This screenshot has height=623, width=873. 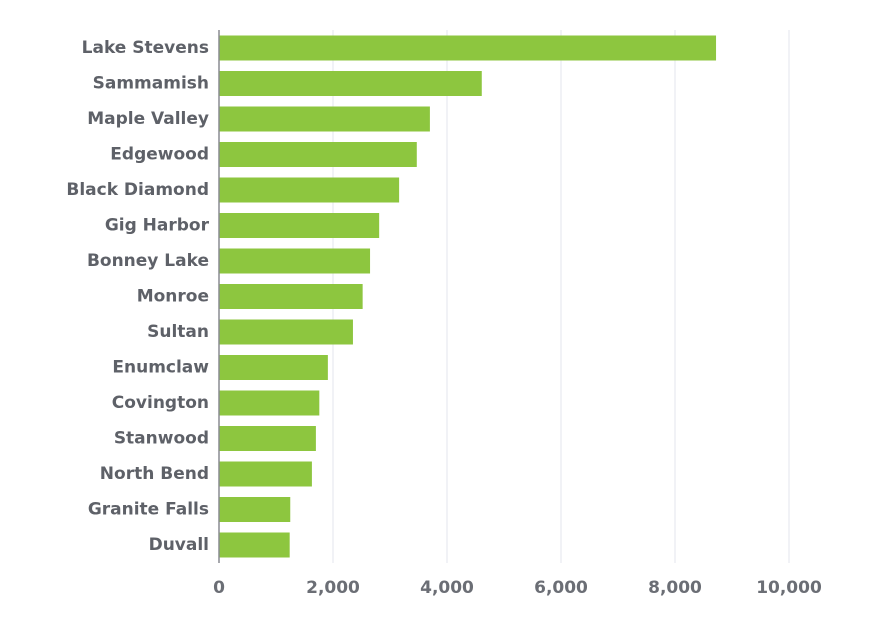 I want to click on bar-covington, so click(x=269, y=403).